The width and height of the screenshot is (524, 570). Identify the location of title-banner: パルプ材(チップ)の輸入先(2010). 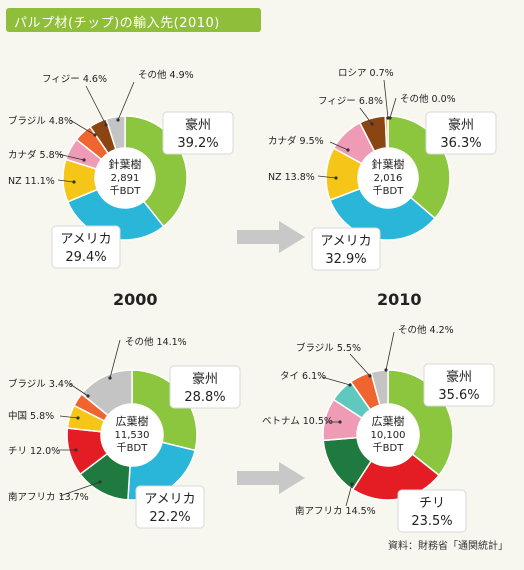
(133, 20).